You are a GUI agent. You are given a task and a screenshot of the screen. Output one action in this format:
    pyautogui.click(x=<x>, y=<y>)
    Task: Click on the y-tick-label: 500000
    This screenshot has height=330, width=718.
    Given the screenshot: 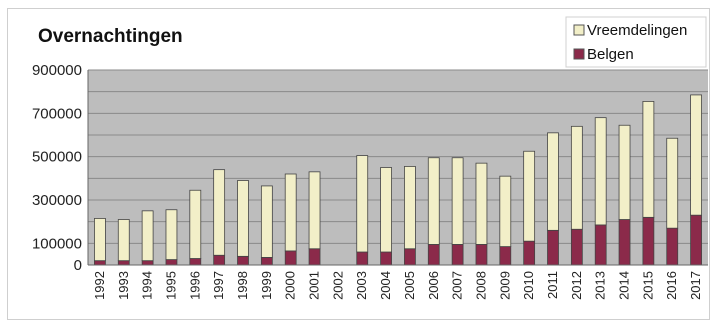 What is the action you would take?
    pyautogui.click(x=57, y=157)
    